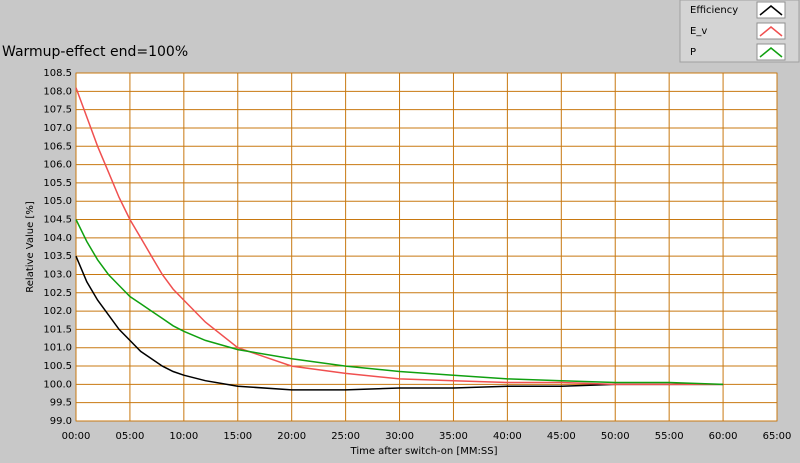 This screenshot has width=800, height=463. Describe the element at coordinates (669, 436) in the screenshot. I see `x-tick-label: 55:00` at that location.